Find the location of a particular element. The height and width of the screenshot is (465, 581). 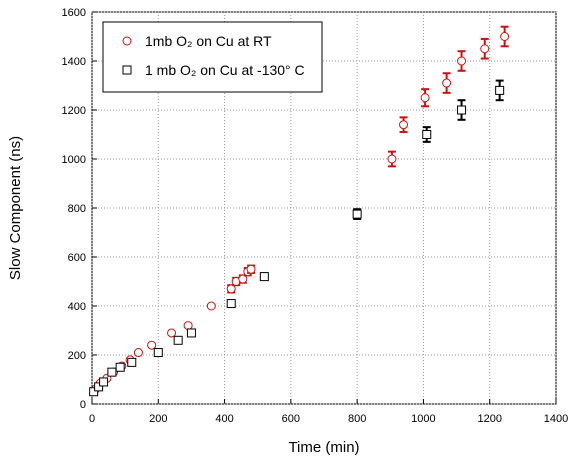

x-tick-label: 800 is located at coordinates (357, 419).